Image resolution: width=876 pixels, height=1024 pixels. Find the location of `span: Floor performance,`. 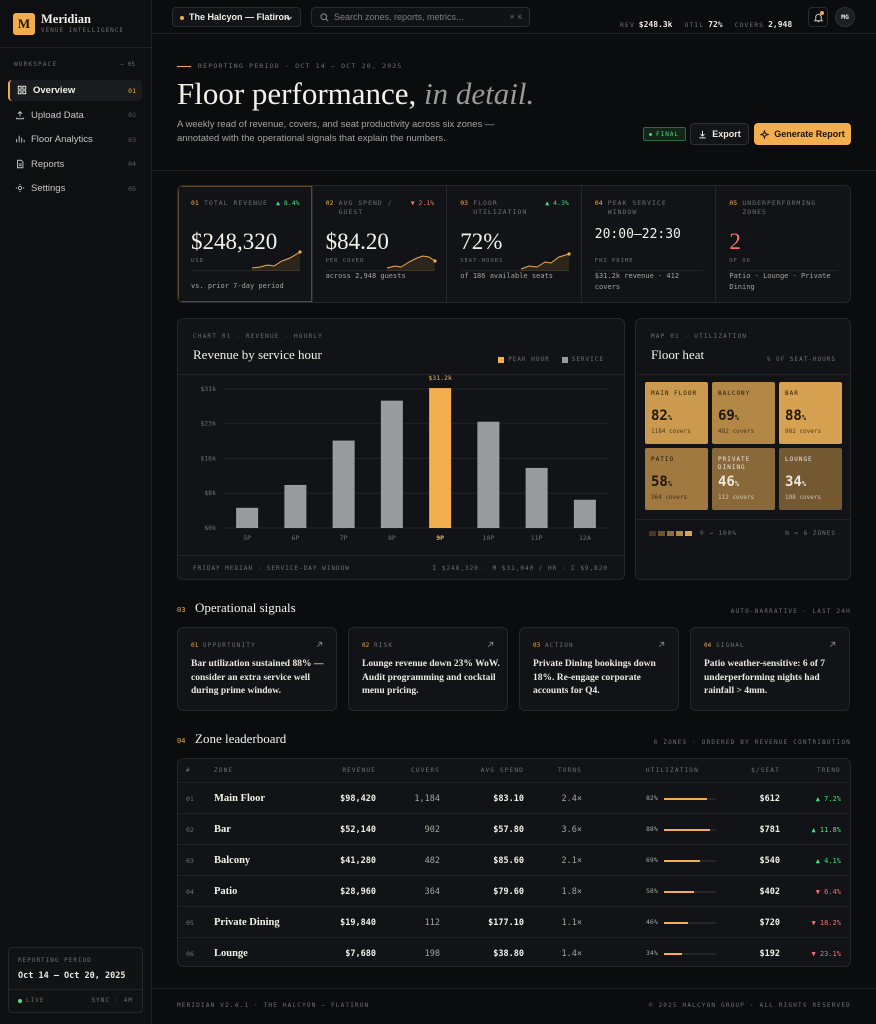

span: Floor performance, is located at coordinates (297, 93).